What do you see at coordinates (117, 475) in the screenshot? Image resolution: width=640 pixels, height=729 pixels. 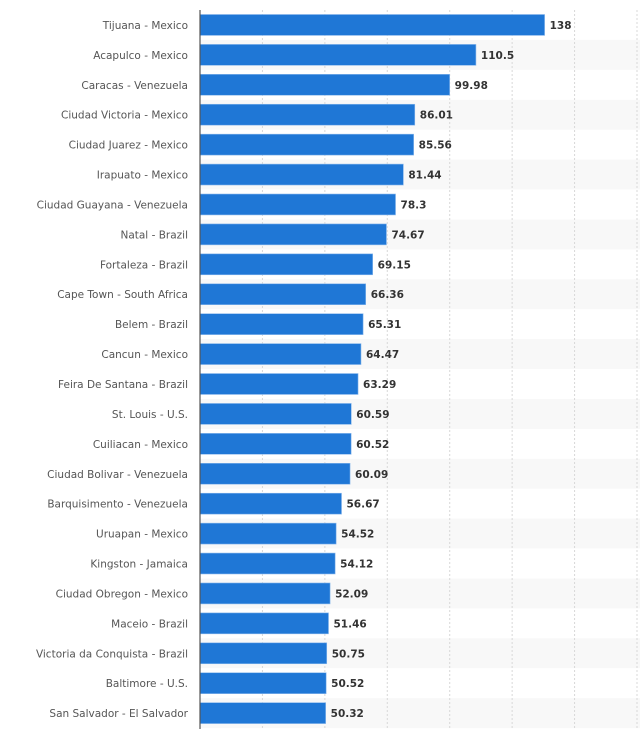 I see `category-label: Ciudad Bolivar - Venezuela` at bounding box center [117, 475].